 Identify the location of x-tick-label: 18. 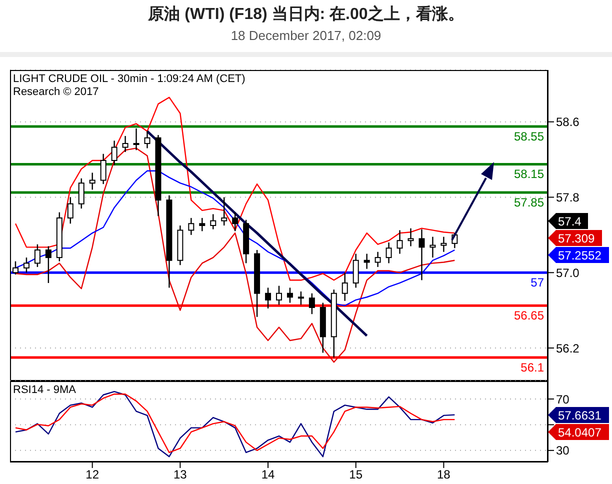
(444, 475).